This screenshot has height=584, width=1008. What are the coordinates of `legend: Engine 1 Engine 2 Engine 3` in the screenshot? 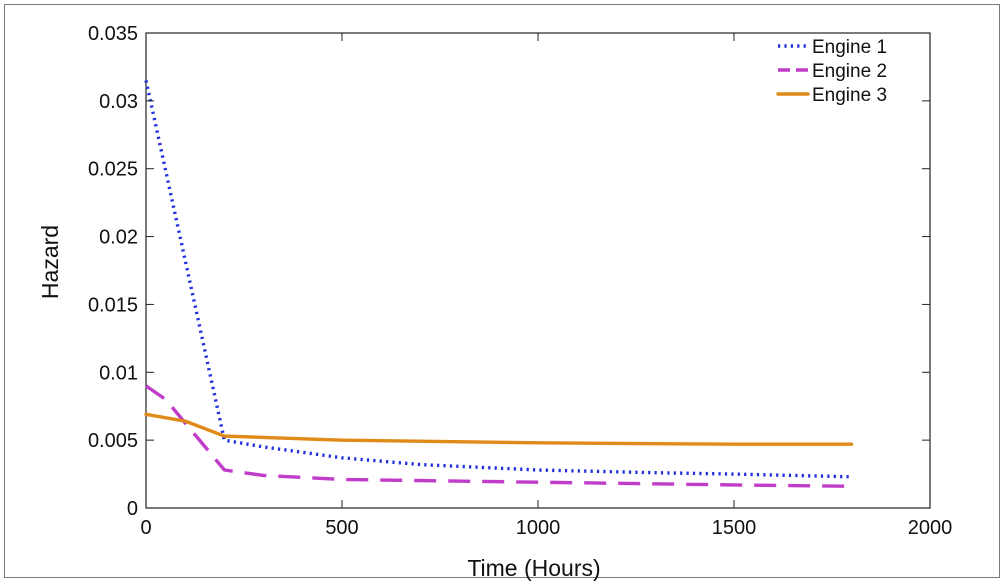 It's located at (831, 71).